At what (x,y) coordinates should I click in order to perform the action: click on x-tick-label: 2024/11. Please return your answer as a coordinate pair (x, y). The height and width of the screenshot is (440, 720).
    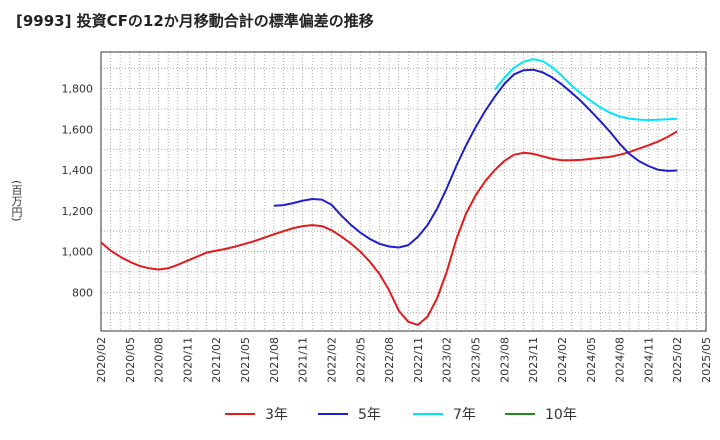
    Looking at the image, I should click on (648, 360).